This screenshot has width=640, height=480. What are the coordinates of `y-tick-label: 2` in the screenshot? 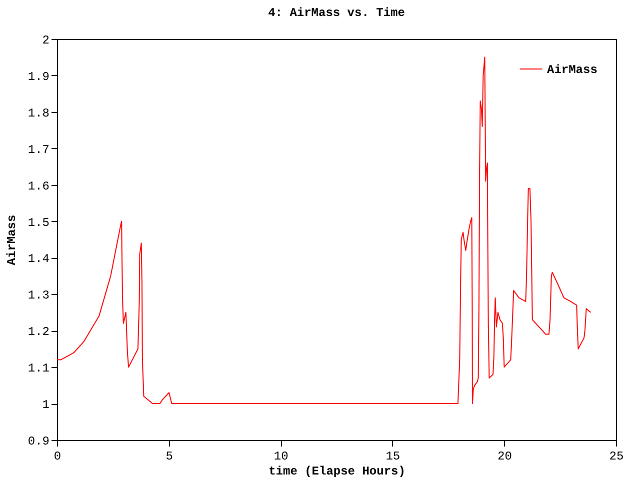 It's located at (46, 41).